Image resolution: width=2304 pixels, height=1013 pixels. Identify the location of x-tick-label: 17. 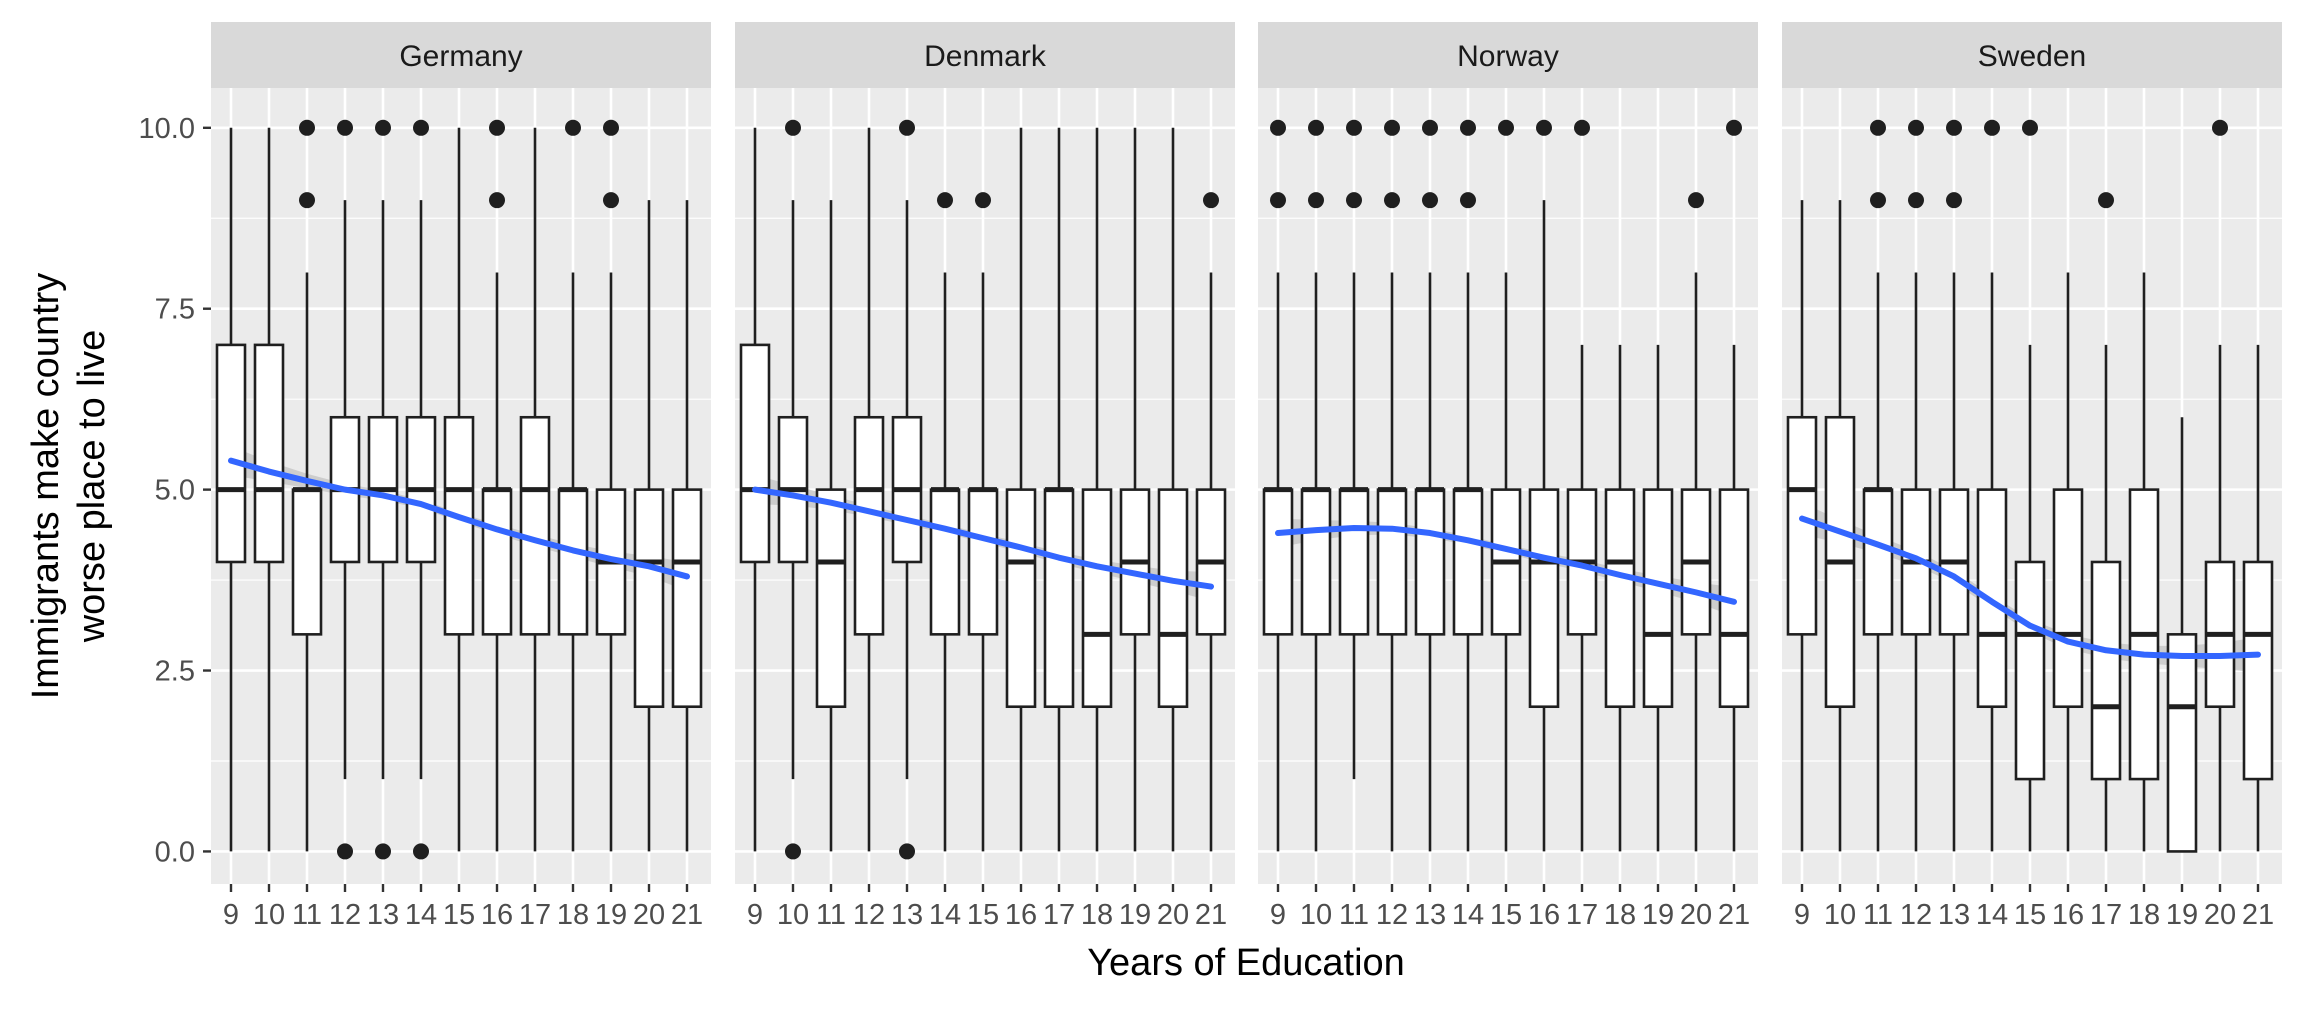
(2106, 915).